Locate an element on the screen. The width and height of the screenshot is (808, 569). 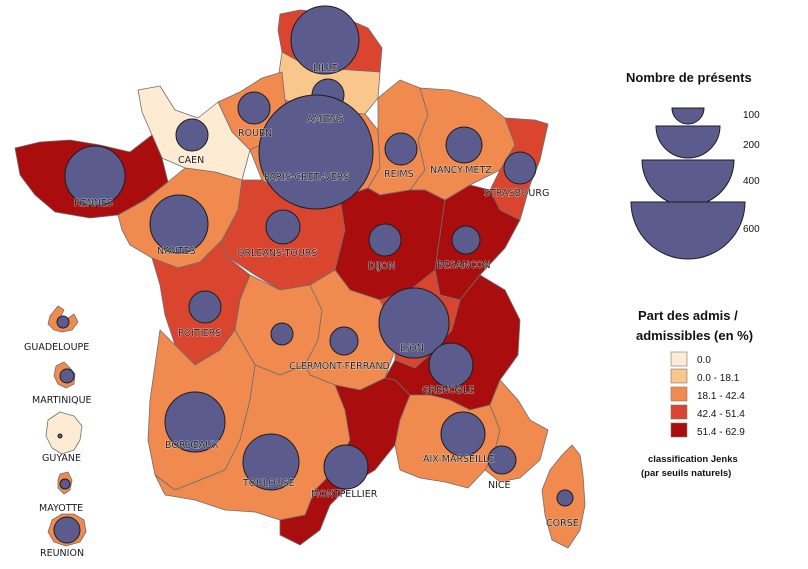
label-rouen: ROUEN is located at coordinates (255, 133).